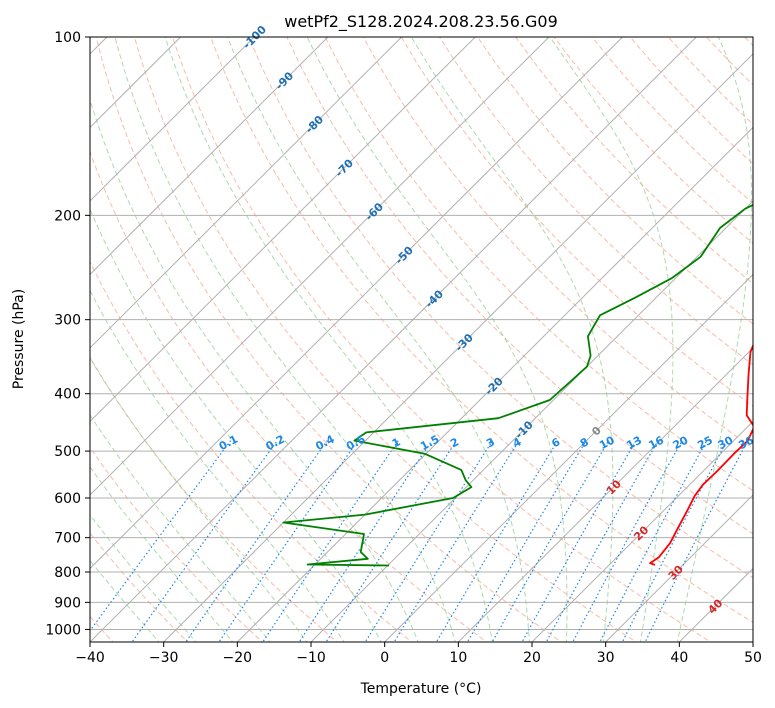 The height and width of the screenshot is (708, 775). Describe the element at coordinates (67, 603) in the screenshot. I see `y-tick-label: 900` at that location.